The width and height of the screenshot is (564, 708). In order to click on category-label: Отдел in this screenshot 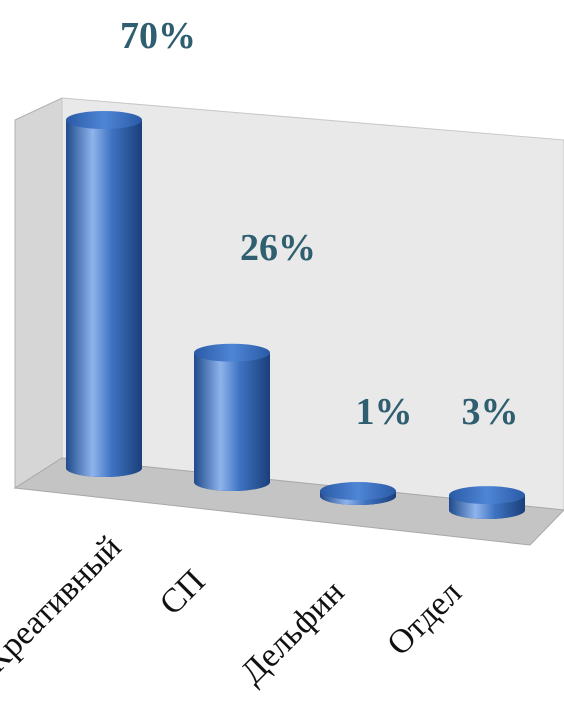, I will do `click(424, 618)`.